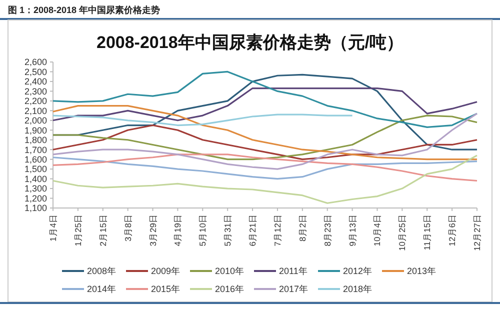  I want to click on x-tick-label: 1月4日, so click(53, 228).